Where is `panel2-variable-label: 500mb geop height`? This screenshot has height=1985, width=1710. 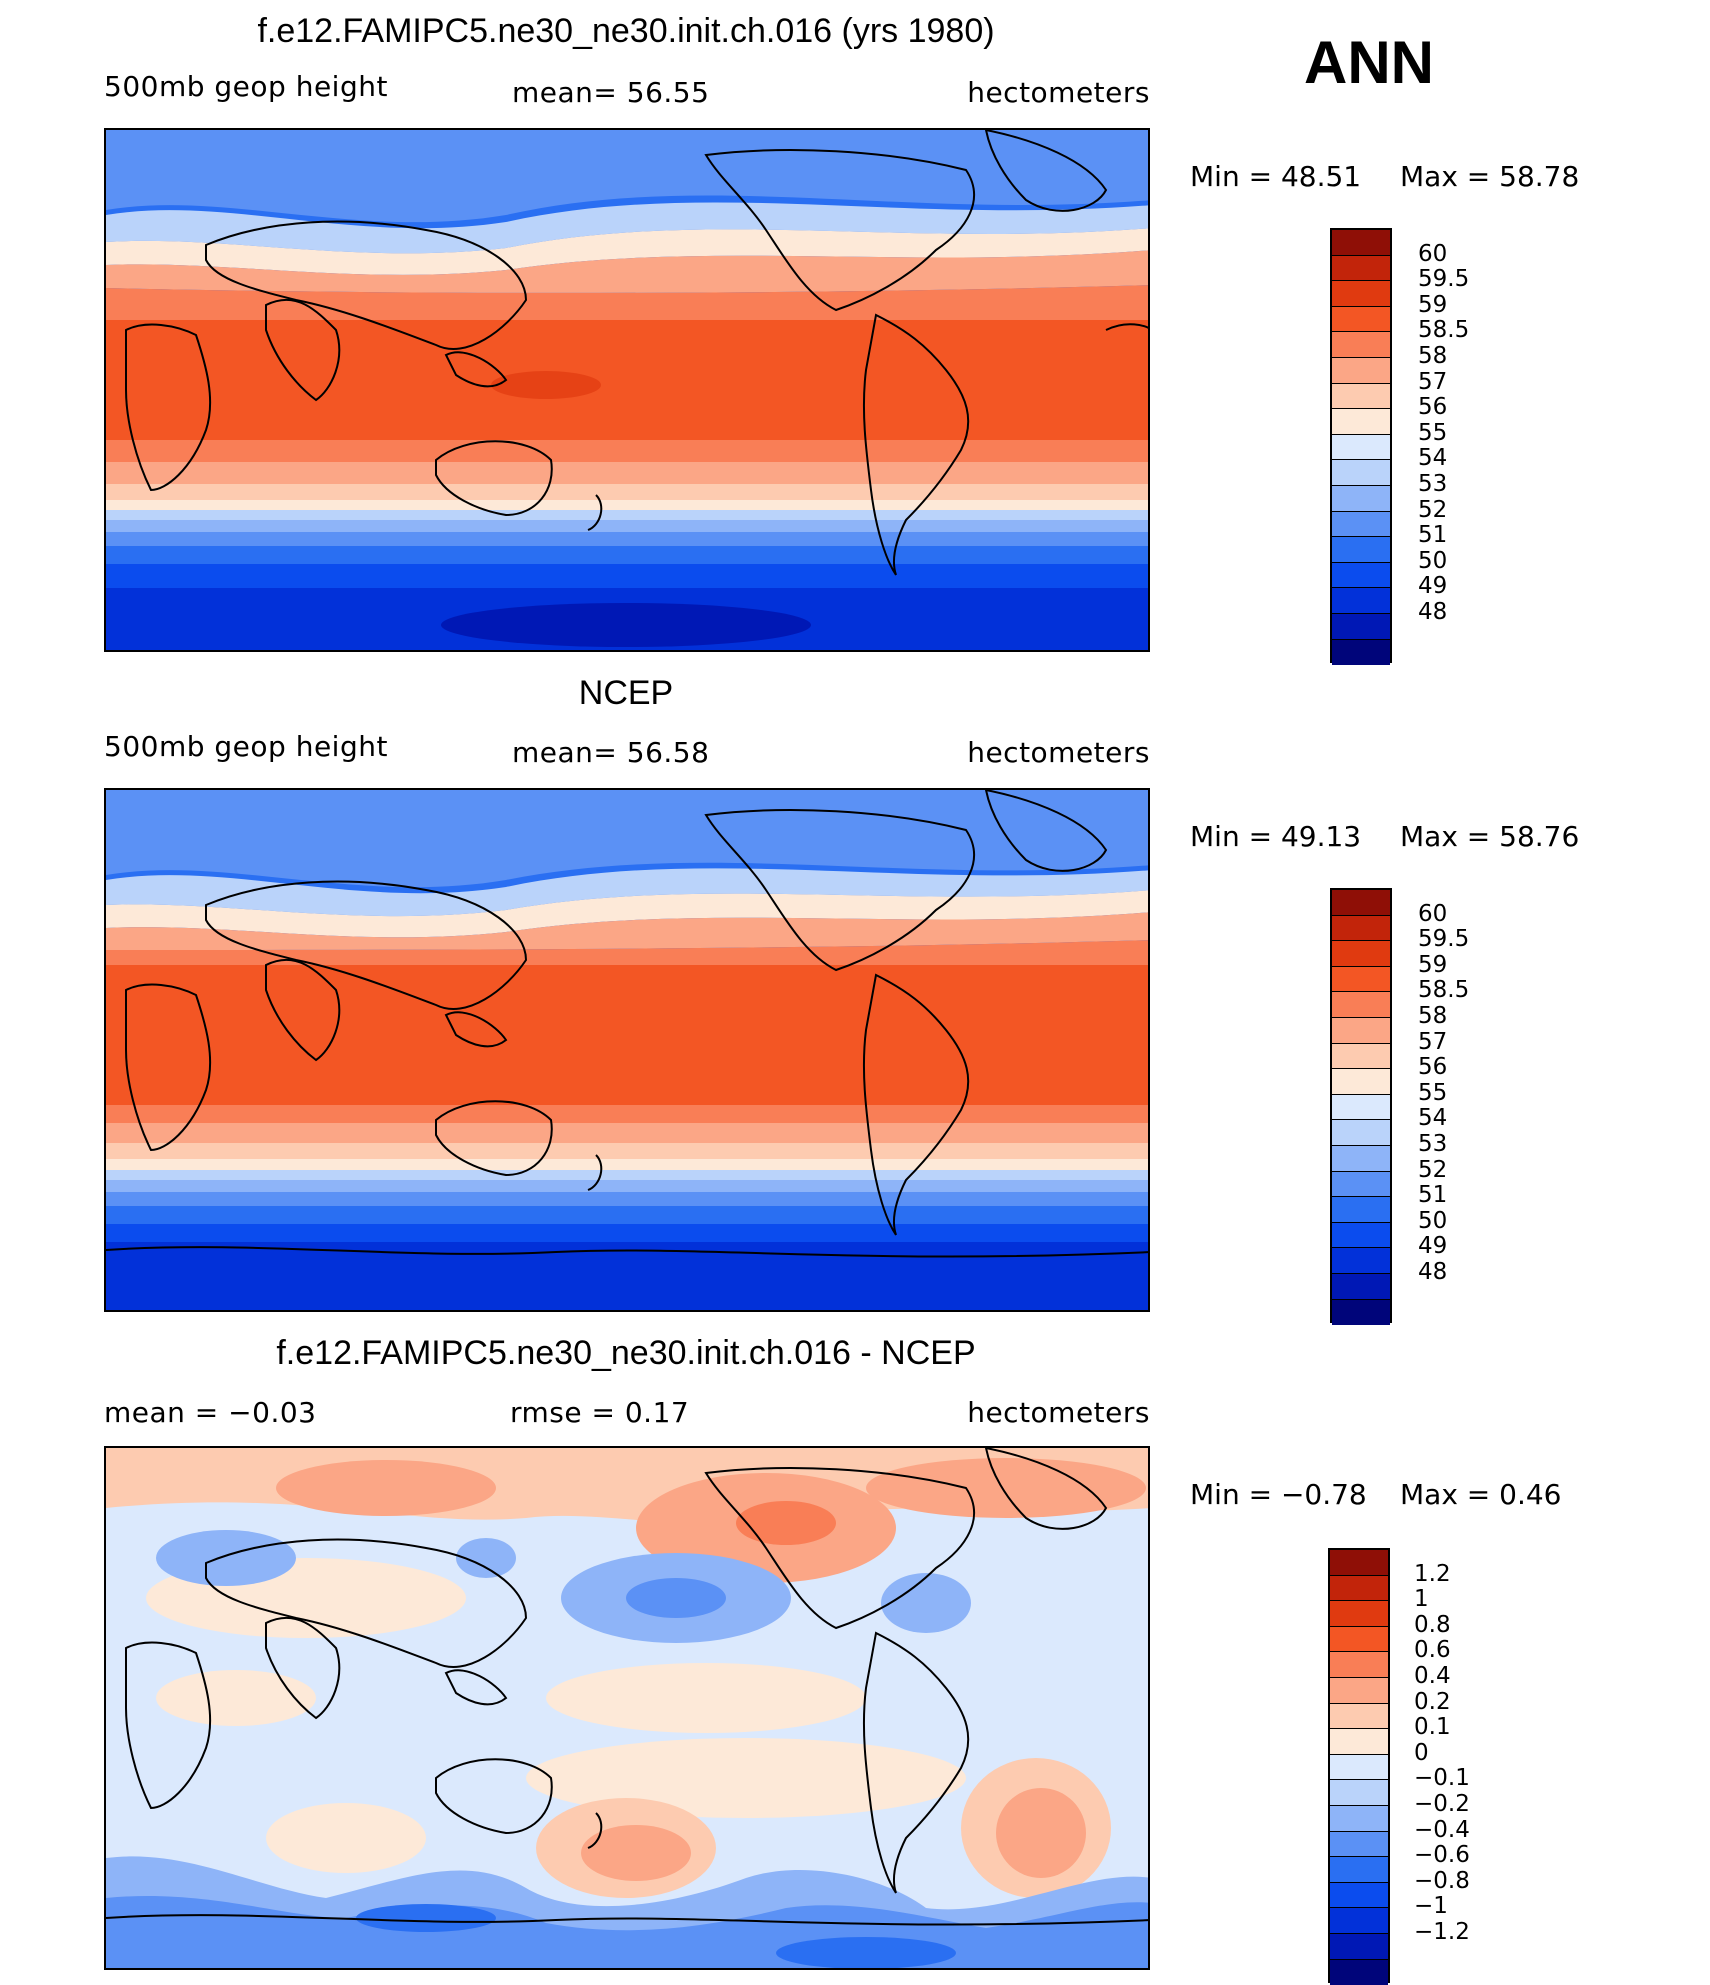 panel2-variable-label: 500mb geop height is located at coordinates (246, 746).